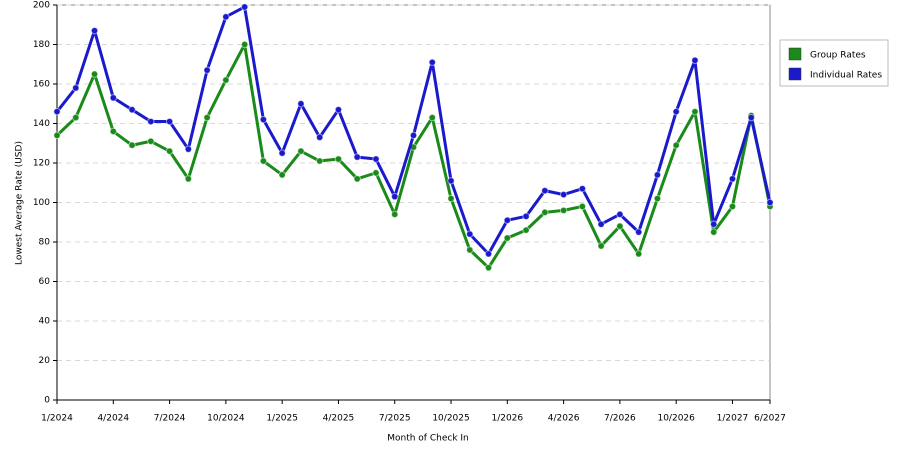 The width and height of the screenshot is (900, 450). What do you see at coordinates (45, 282) in the screenshot?
I see `y-tick-label: 60` at bounding box center [45, 282].